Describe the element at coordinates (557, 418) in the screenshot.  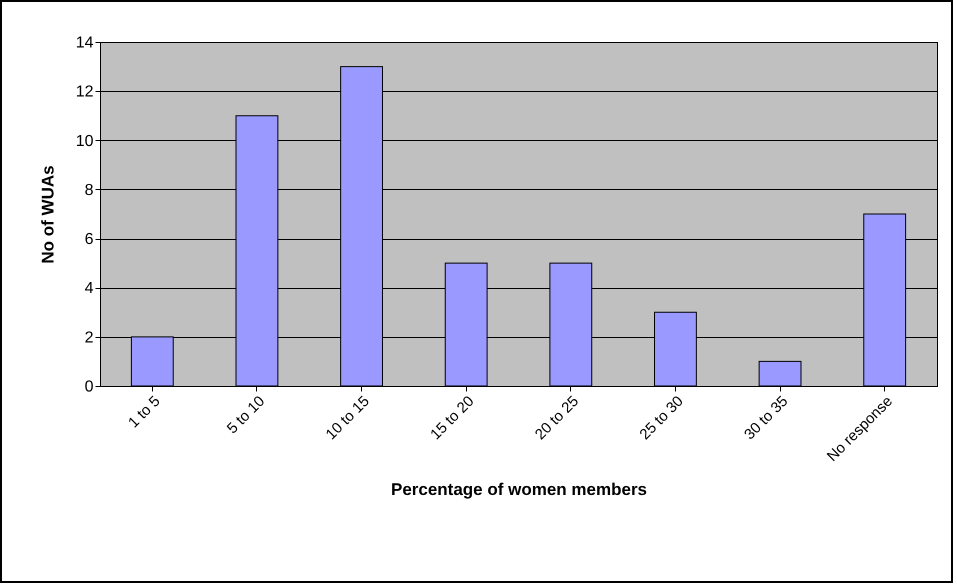
I see `x-tick-label: 20 to 25` at that location.